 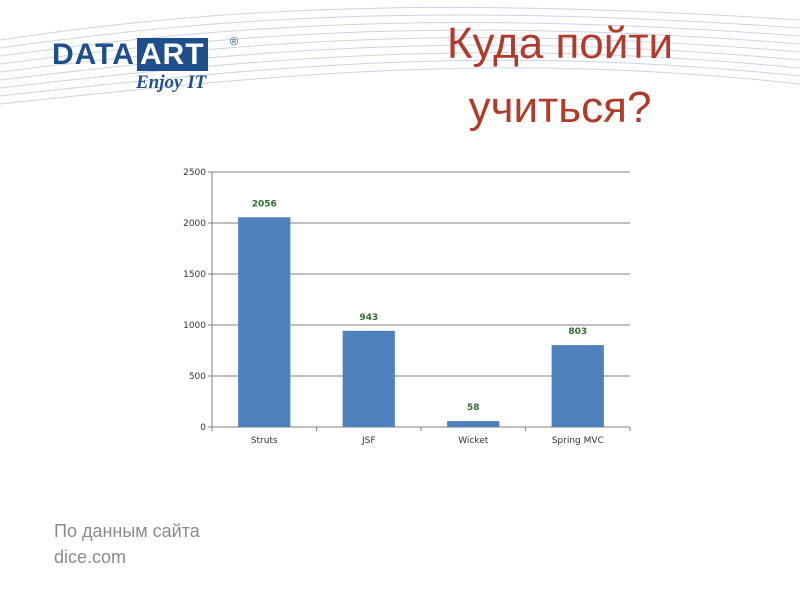 I want to click on logo-data-text: DATA, so click(x=93, y=54).